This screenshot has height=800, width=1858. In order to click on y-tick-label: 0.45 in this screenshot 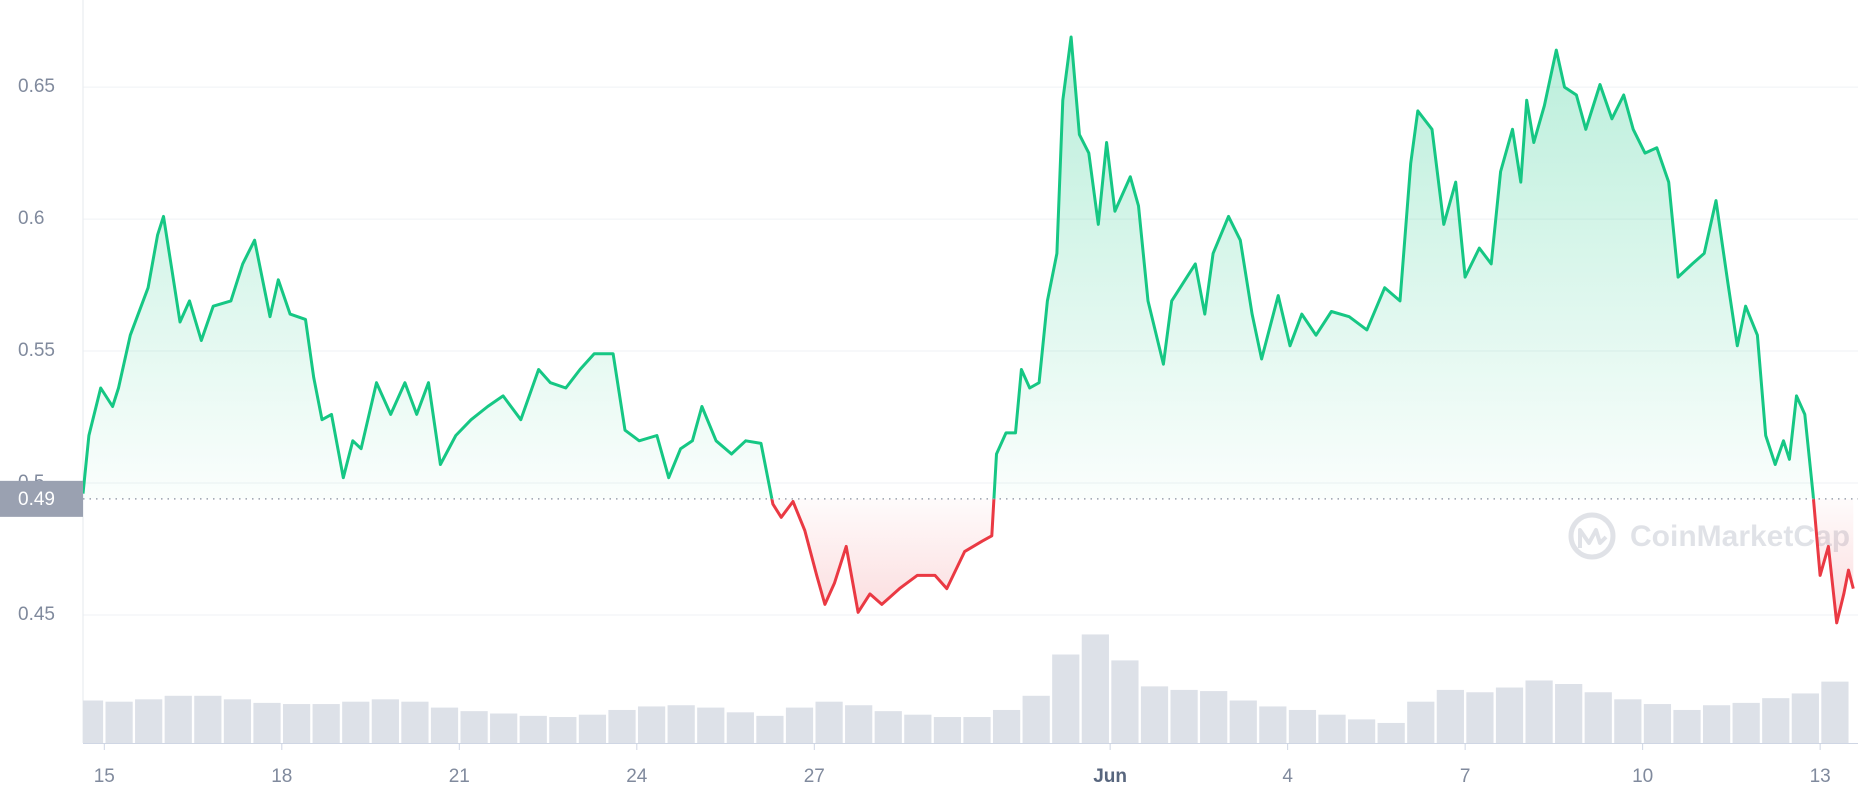, I will do `click(36, 614)`.